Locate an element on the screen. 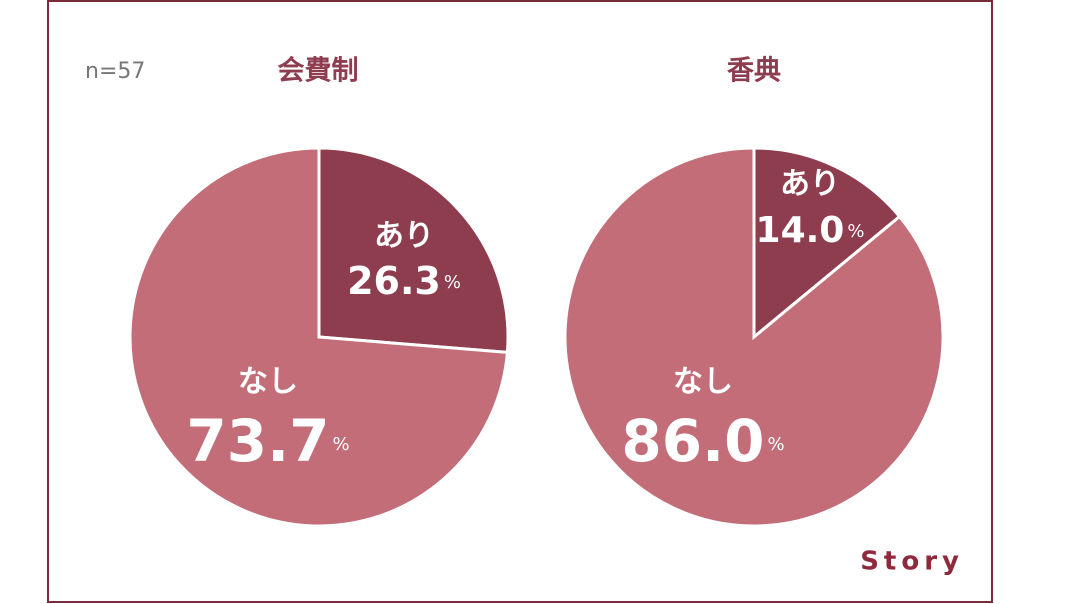  slice-value-label: 26.3% is located at coordinates (404, 281).